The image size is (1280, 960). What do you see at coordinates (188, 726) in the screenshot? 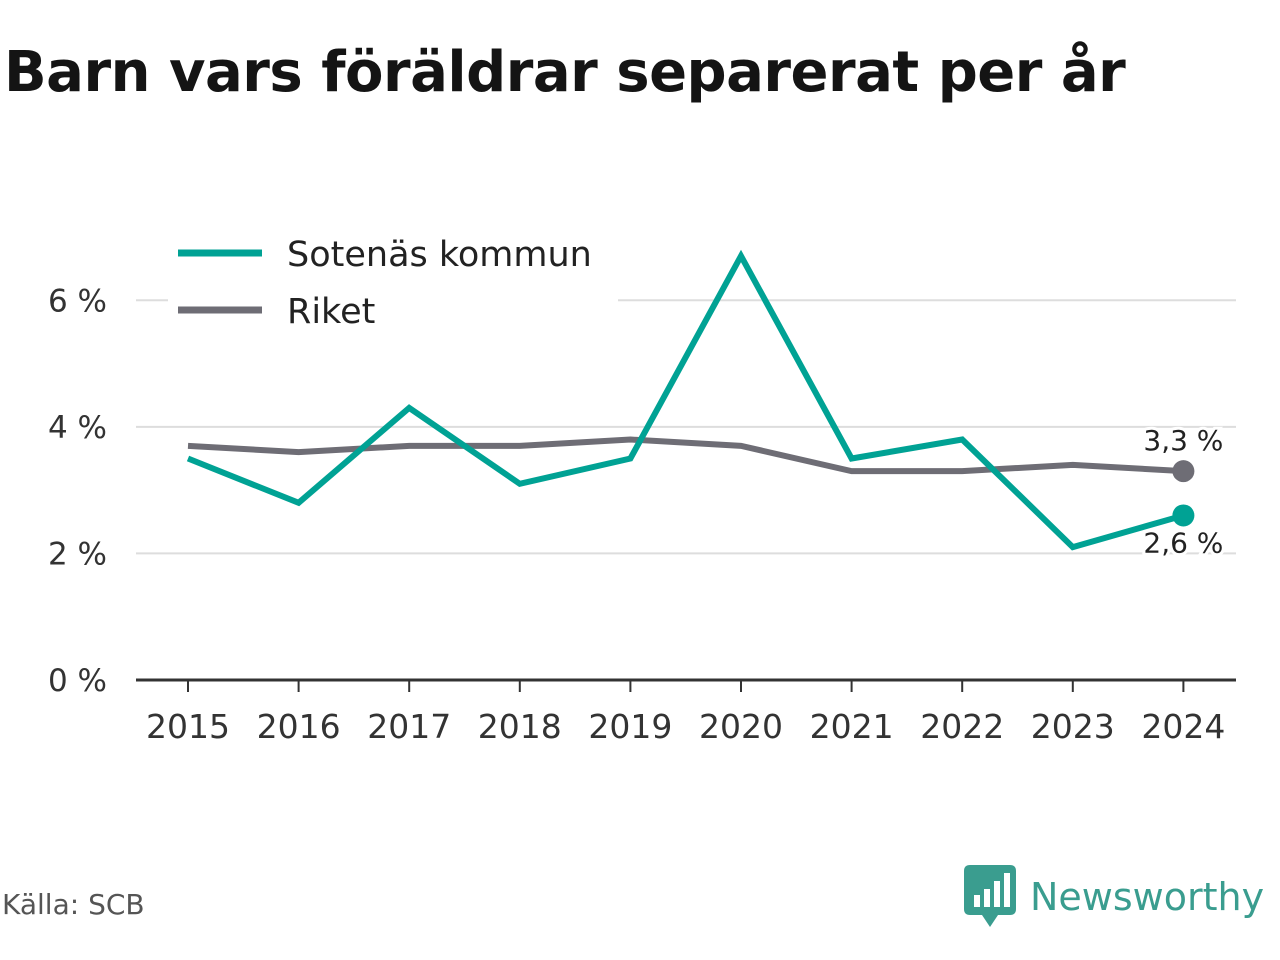
I see `x-tick-label: 2015` at bounding box center [188, 726].